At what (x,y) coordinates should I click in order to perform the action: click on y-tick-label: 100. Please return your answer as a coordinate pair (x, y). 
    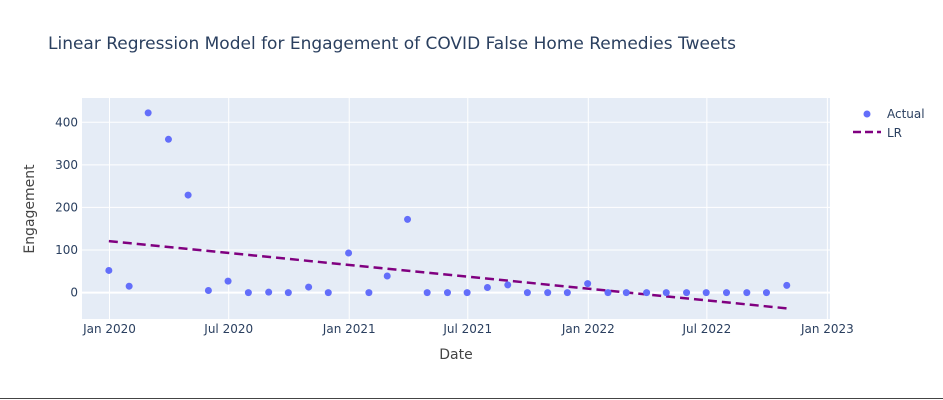
    Looking at the image, I should click on (66, 250).